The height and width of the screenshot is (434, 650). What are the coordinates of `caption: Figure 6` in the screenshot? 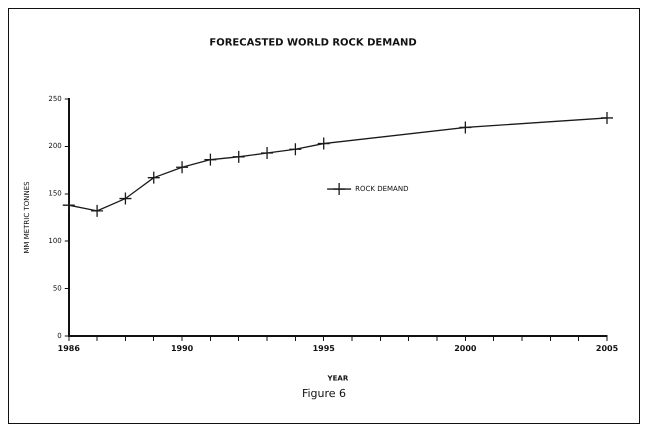 It's located at (324, 393).